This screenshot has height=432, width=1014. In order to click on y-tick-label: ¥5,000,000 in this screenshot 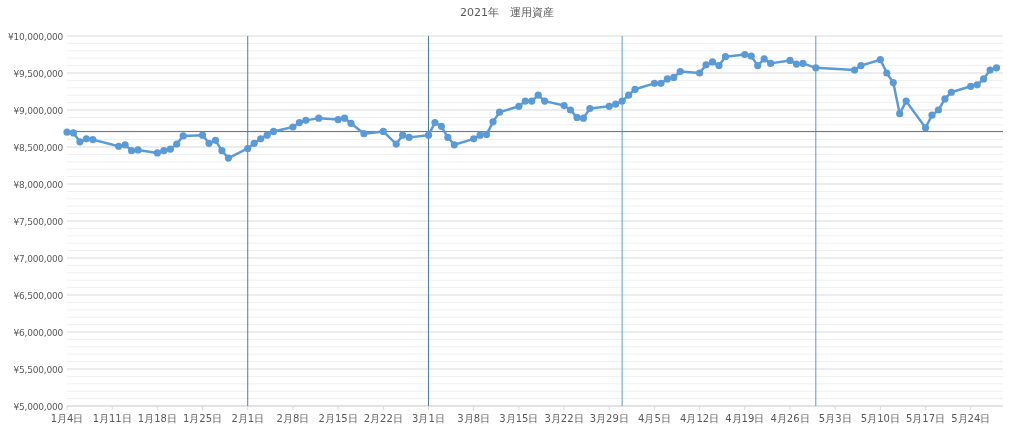, I will do `click(38, 406)`.